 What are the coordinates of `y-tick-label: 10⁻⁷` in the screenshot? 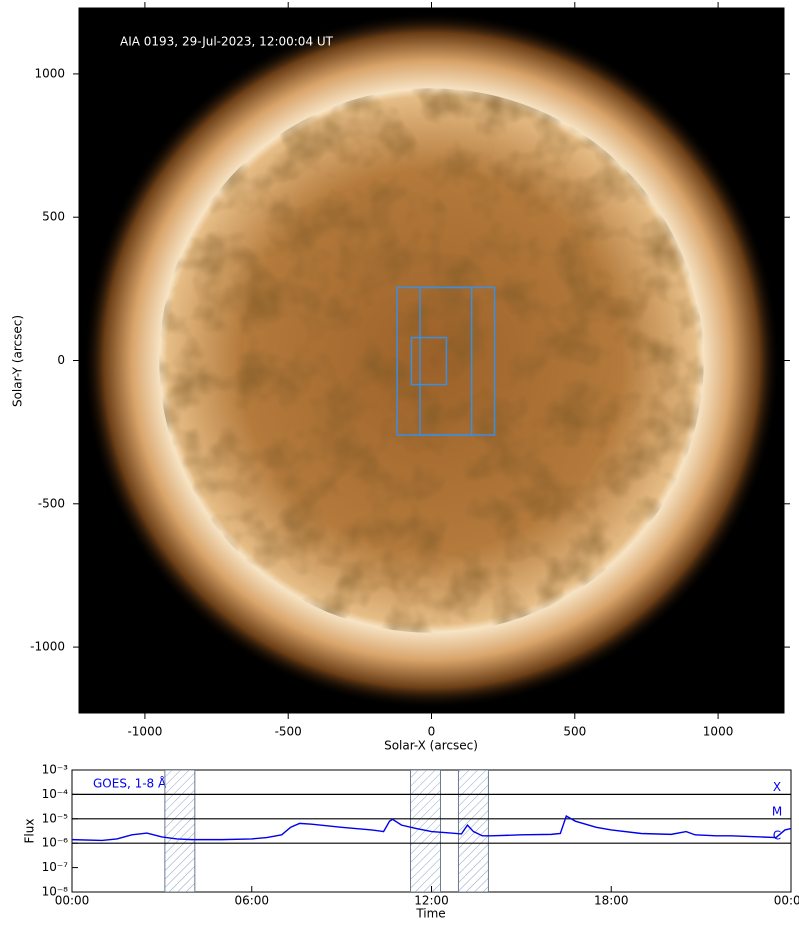 It's located at (55, 867).